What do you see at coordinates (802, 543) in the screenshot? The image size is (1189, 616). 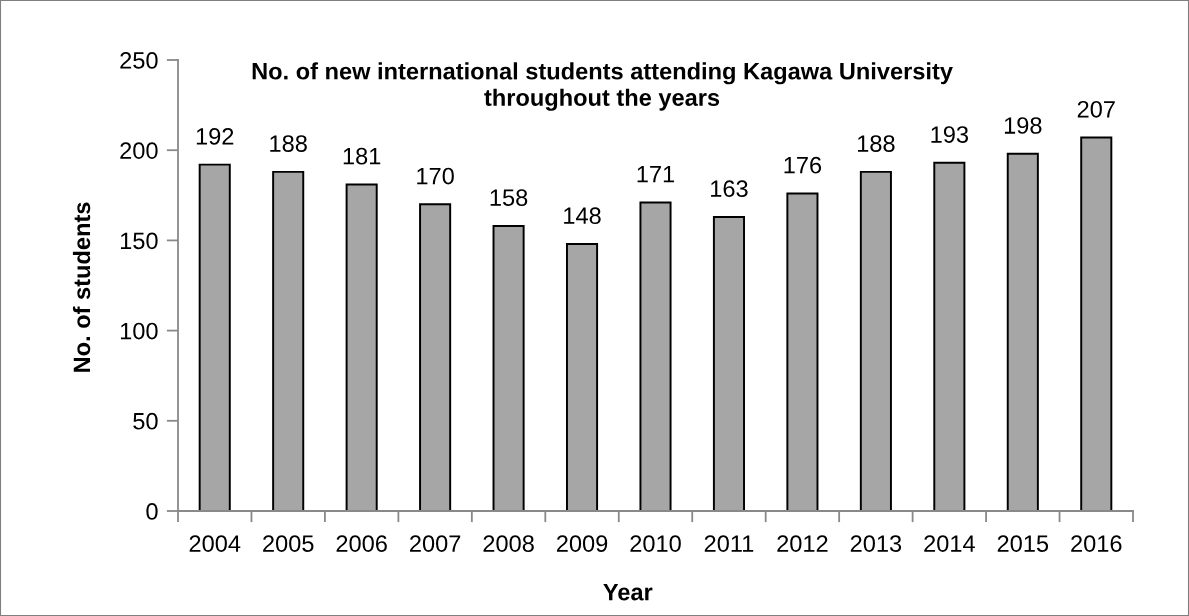 I see `x-tick-label: 2012` at bounding box center [802, 543].